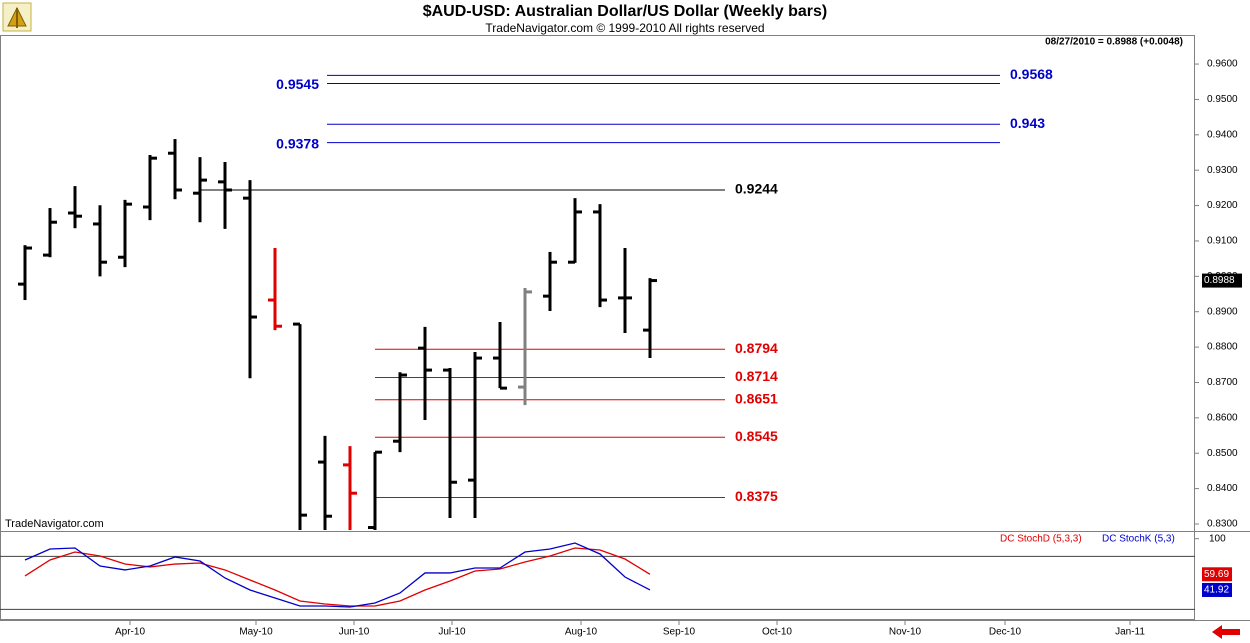 The height and width of the screenshot is (643, 1250). Describe the element at coordinates (1222, 241) in the screenshot. I see `y-tick-label: 0.9100` at that location.